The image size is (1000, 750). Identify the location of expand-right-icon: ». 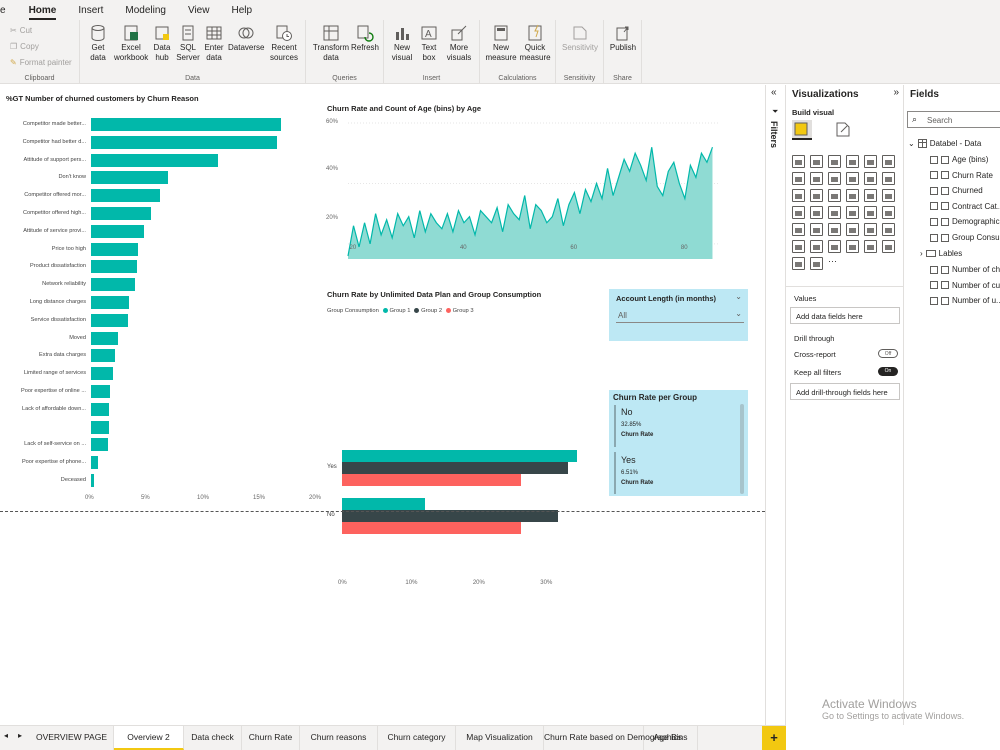
(896, 92).